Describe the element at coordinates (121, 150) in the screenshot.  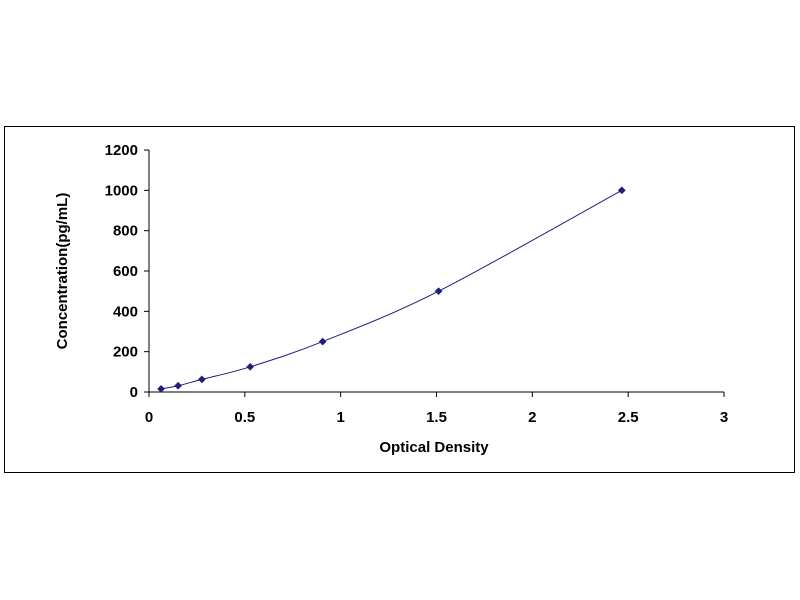
I see `y-tick-label: 1200` at that location.